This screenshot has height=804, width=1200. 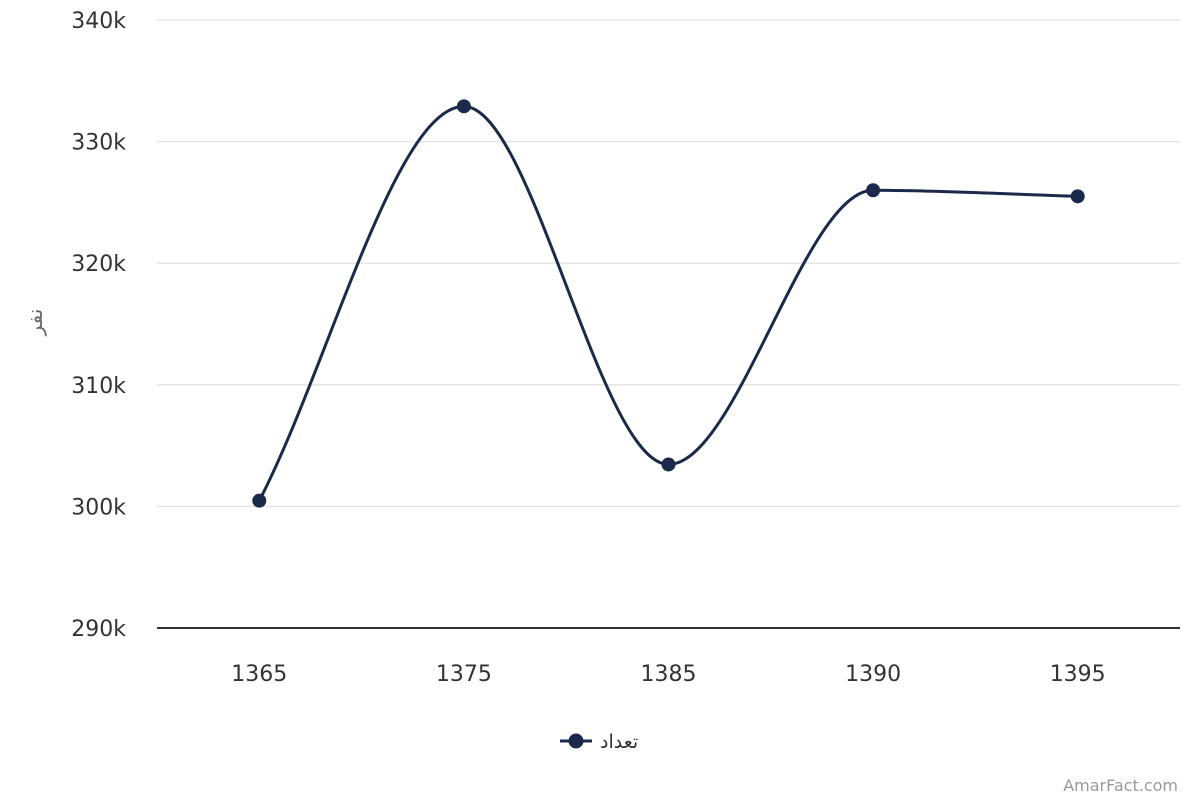 I want to click on legend-item-label: تعداد, so click(x=619, y=742).